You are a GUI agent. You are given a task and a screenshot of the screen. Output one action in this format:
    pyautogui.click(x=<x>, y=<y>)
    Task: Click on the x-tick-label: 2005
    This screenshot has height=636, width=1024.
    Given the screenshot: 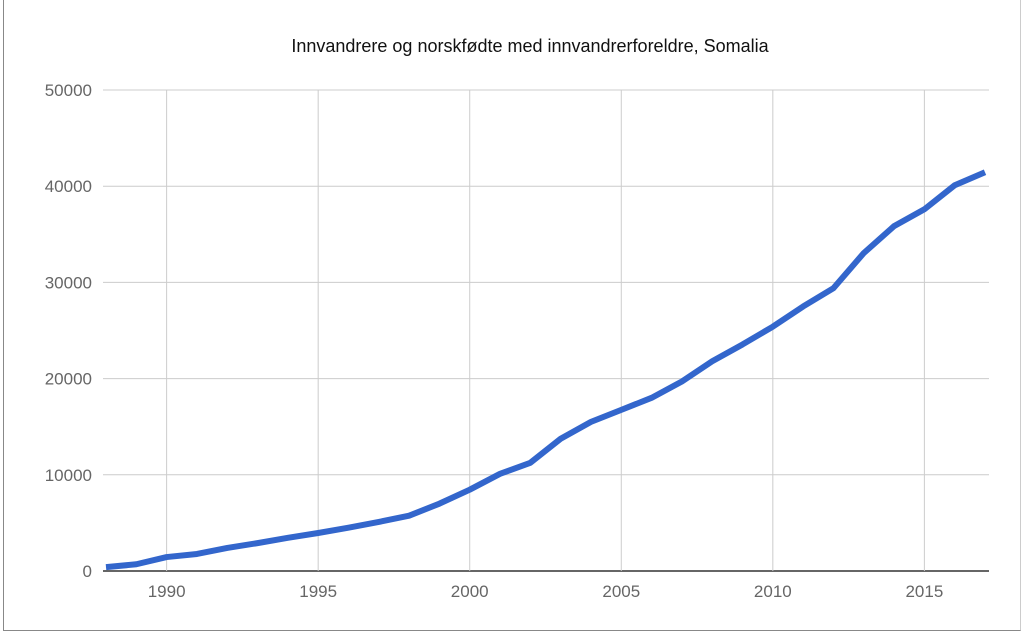 What is the action you would take?
    pyautogui.click(x=621, y=591)
    